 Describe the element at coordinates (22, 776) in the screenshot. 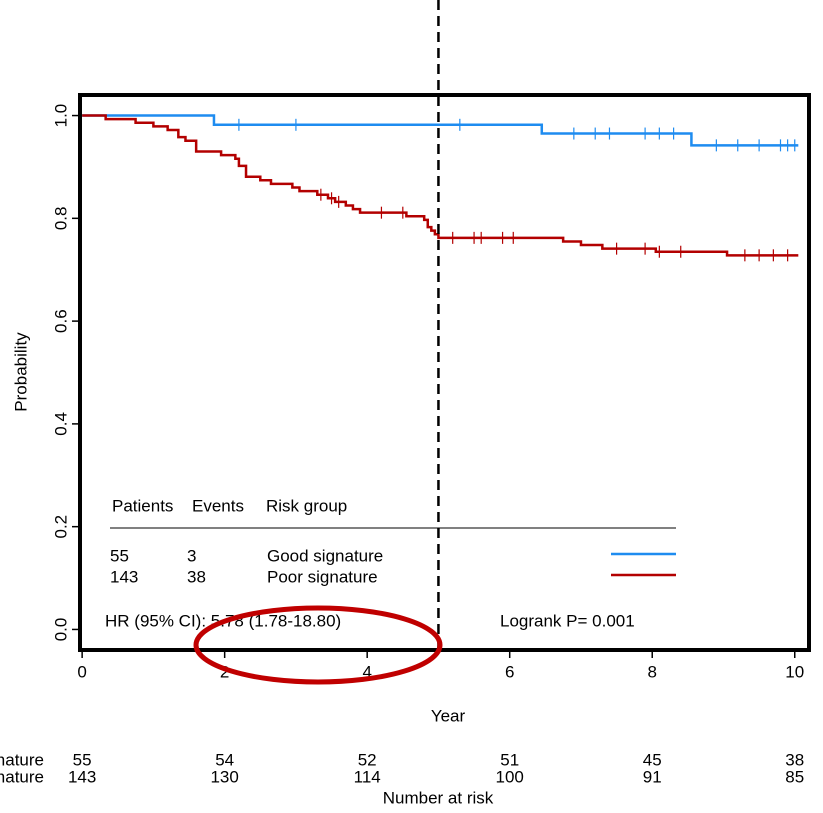

I see `risk-row-label: Poor signature` at that location.